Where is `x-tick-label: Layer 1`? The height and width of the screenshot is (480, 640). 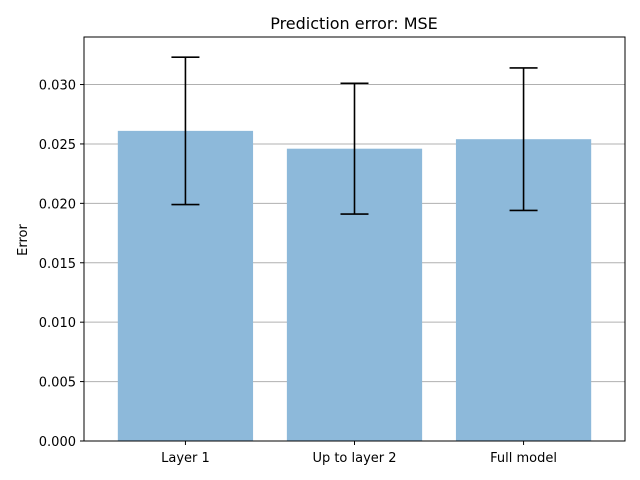
x-tick-label: Layer 1 is located at coordinates (185, 458).